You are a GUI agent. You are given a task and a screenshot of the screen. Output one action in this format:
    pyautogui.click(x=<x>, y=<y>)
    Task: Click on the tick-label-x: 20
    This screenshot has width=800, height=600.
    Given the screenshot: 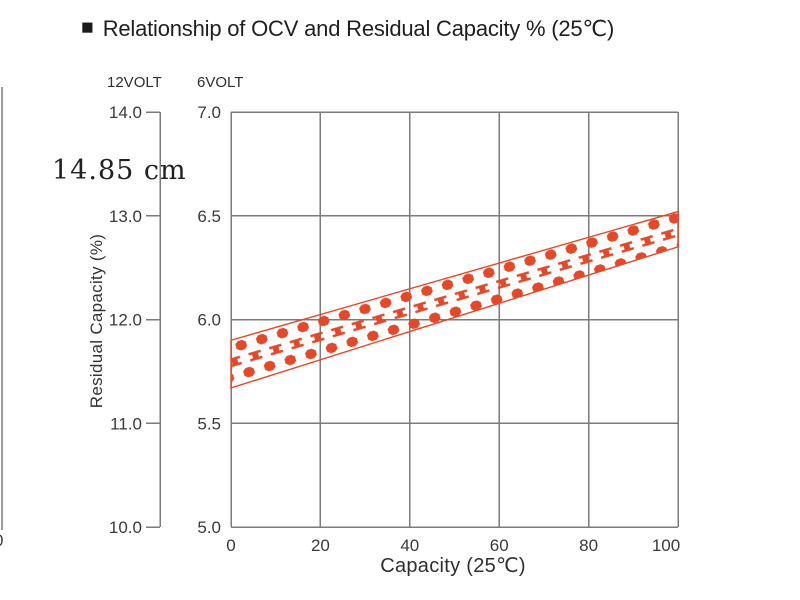 What is the action you would take?
    pyautogui.click(x=320, y=545)
    